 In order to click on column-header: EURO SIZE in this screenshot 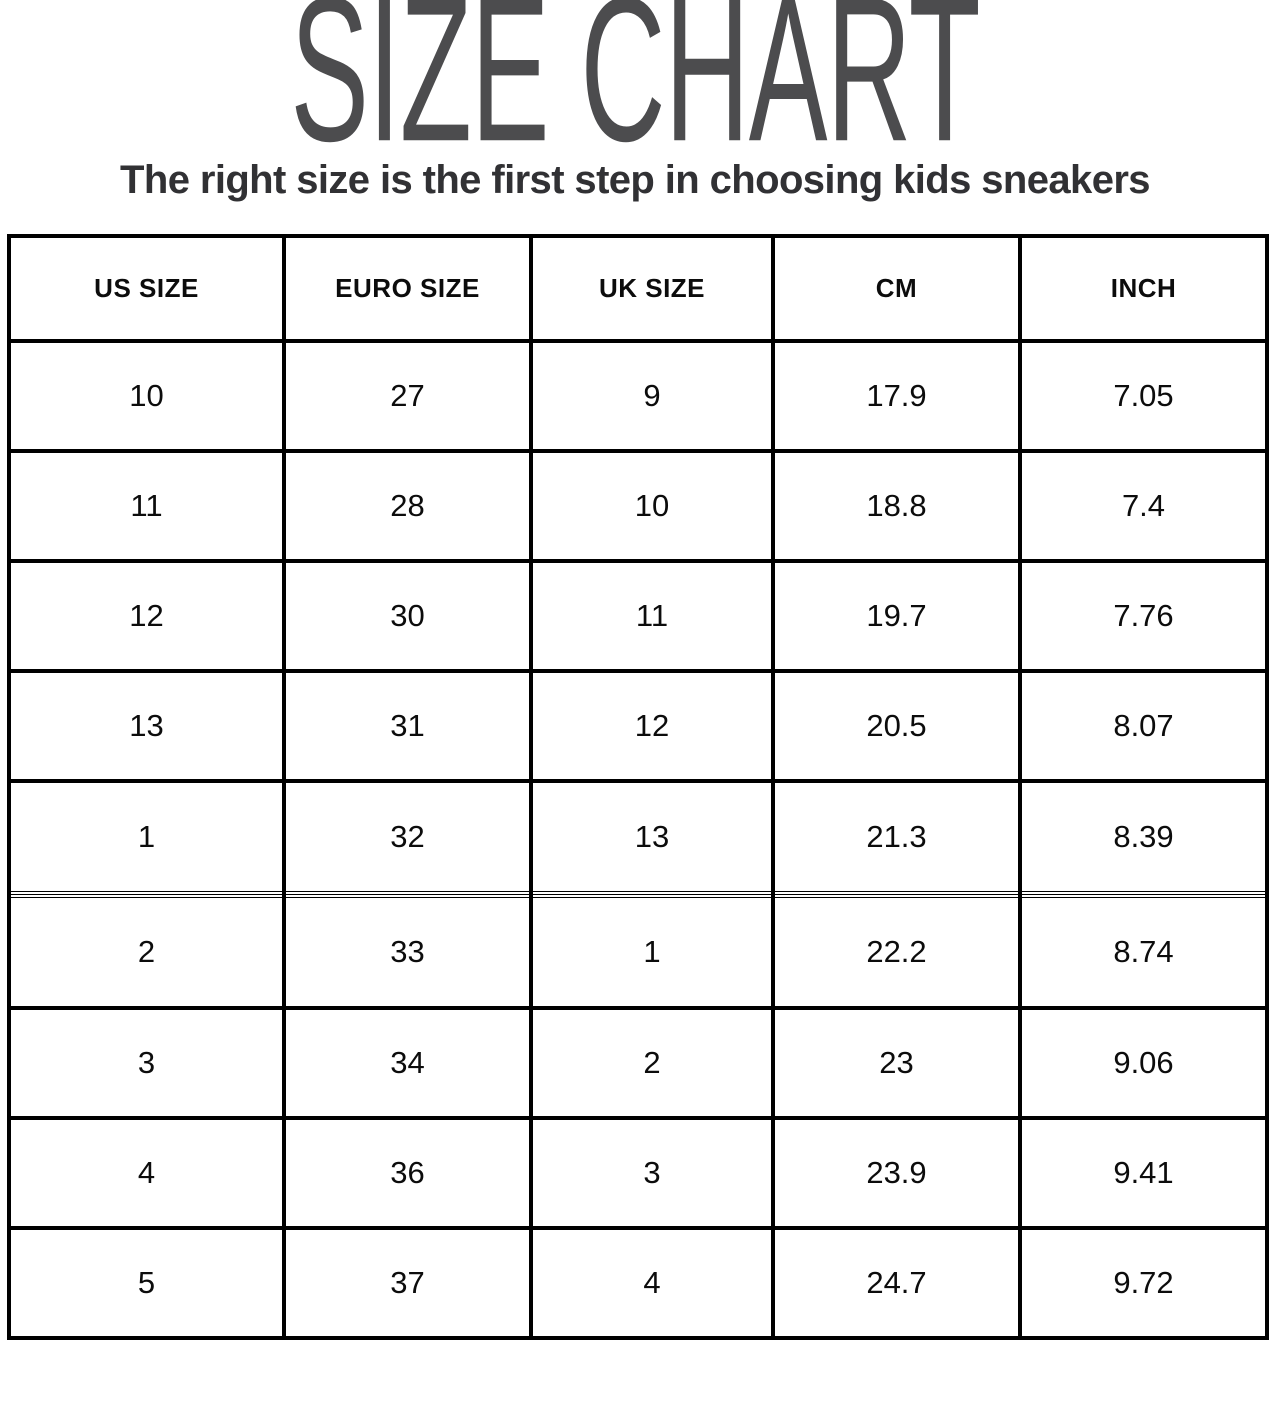, I will do `click(407, 288)`.